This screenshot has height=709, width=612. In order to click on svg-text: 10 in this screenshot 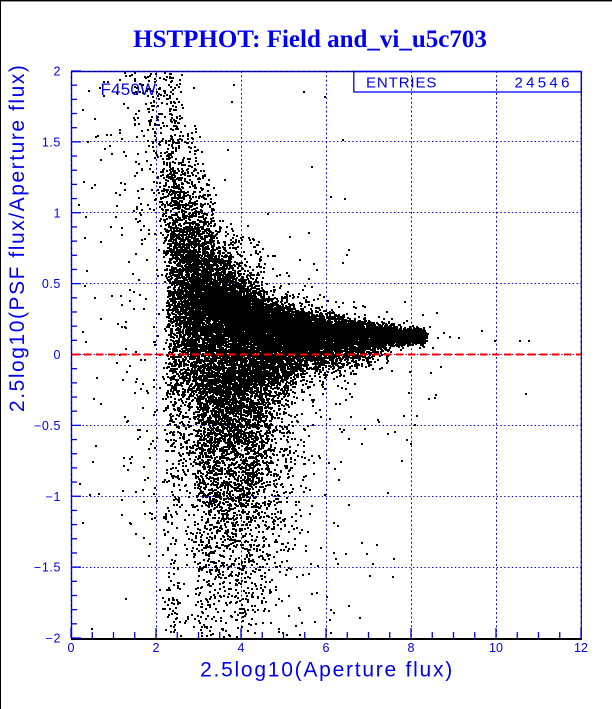, I will do `click(496, 648)`.